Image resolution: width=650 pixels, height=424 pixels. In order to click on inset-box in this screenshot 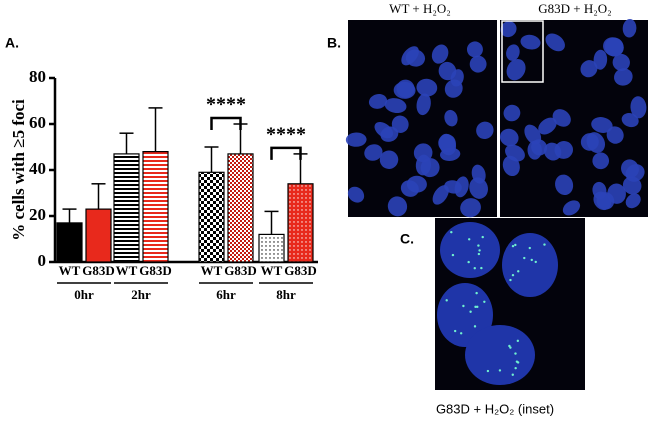, I will do `click(522, 51)`.